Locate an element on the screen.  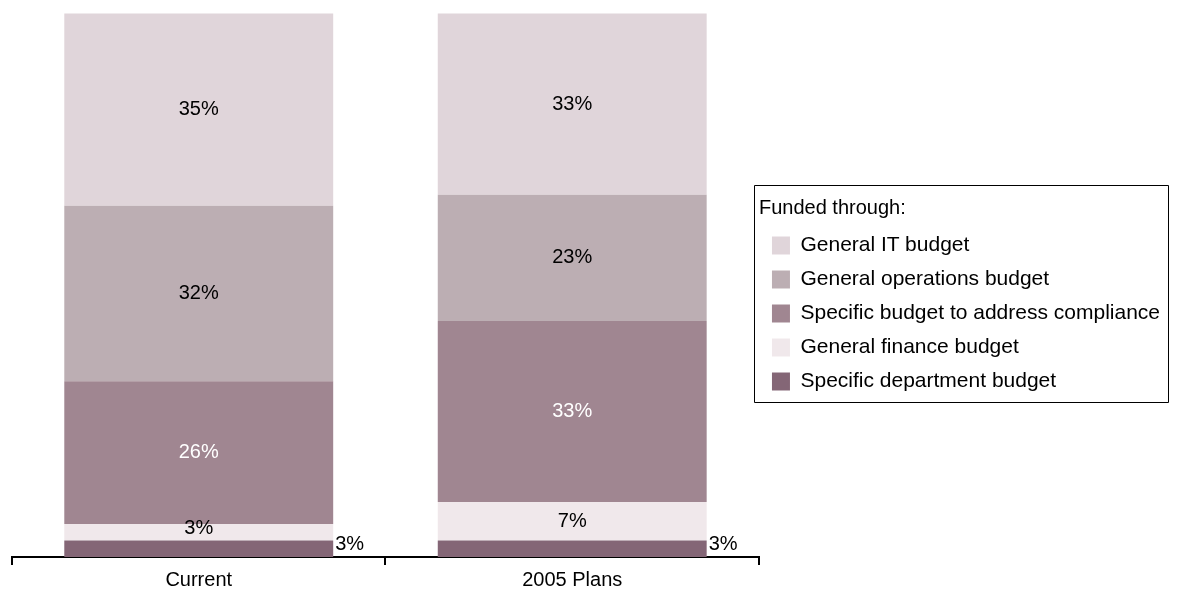
legend-label: Specific budget to address compliance is located at coordinates (980, 312).